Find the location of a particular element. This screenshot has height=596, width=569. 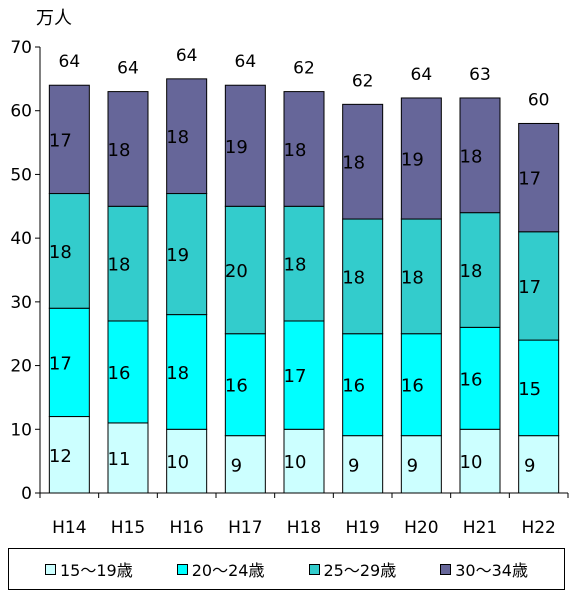

x-category-label: H20 is located at coordinates (421, 528).